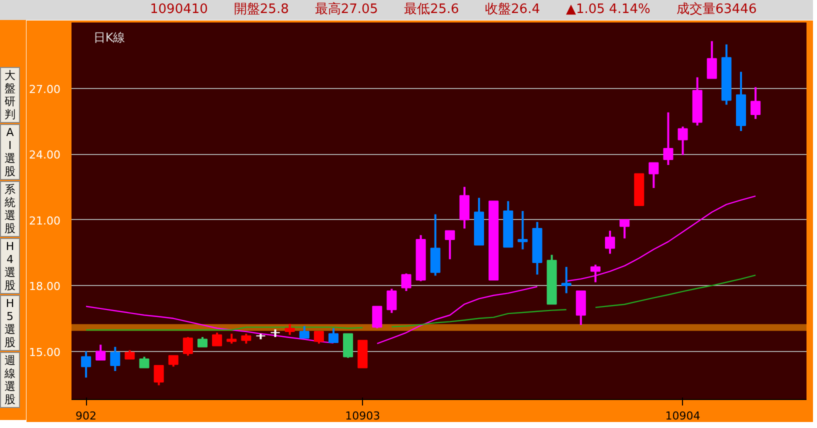  Describe the element at coordinates (362, 416) in the screenshot. I see `x-tick-label: 10903` at that location.